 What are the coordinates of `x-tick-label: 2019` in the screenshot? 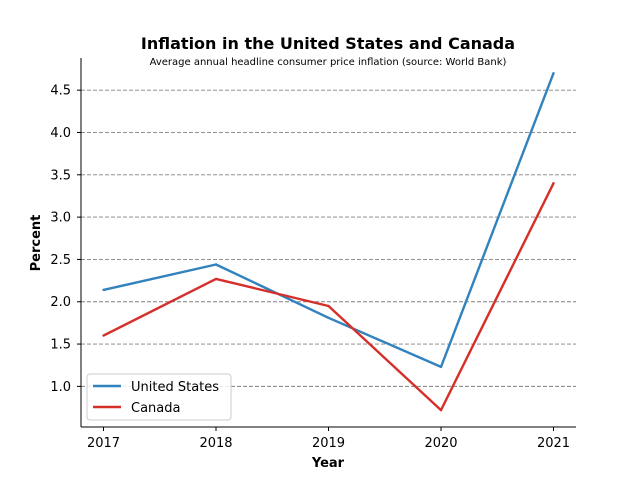 It's located at (328, 443).